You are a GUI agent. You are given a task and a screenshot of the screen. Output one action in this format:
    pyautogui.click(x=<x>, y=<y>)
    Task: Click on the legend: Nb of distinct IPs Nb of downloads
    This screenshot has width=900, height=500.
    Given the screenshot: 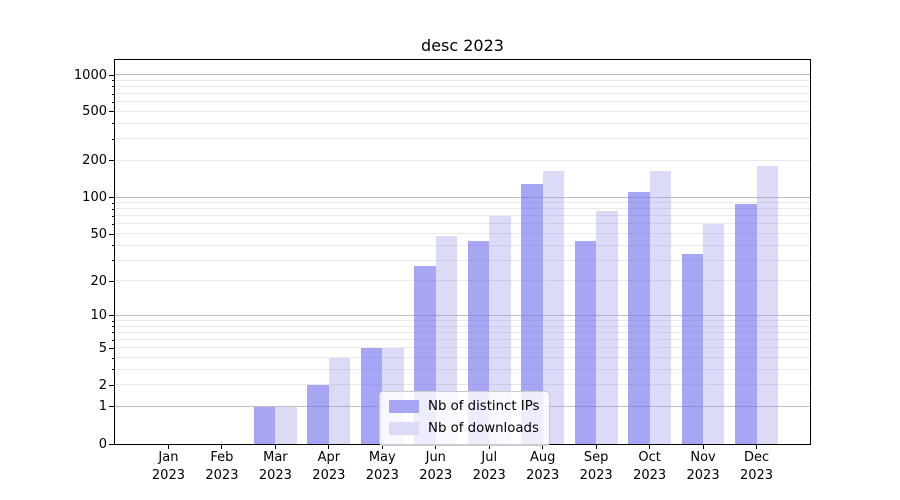 What is the action you would take?
    pyautogui.click(x=465, y=418)
    